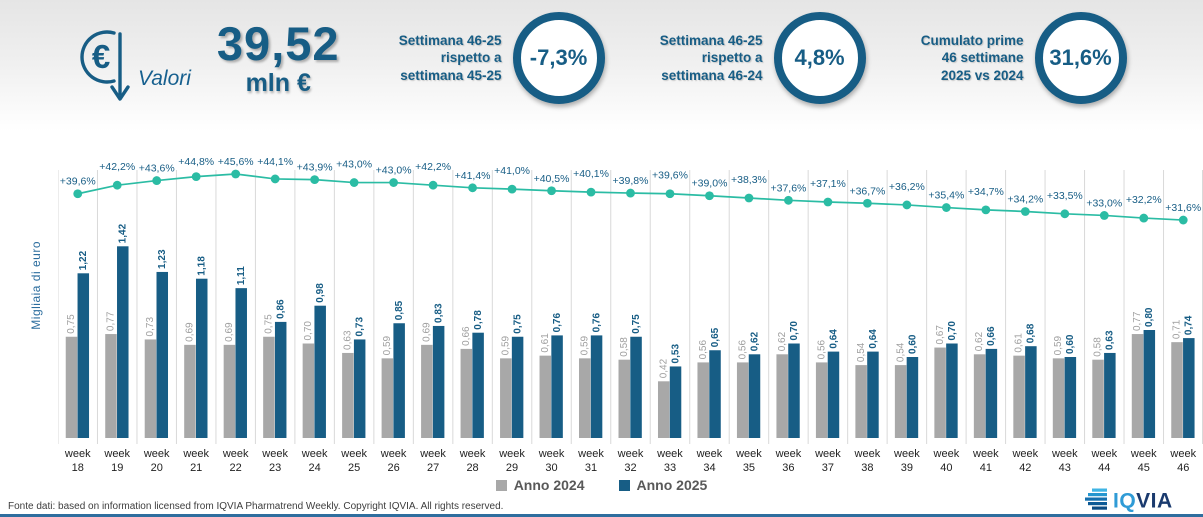 The image size is (1203, 517). I want to click on trend-value-label: +39,6%, so click(78, 182).